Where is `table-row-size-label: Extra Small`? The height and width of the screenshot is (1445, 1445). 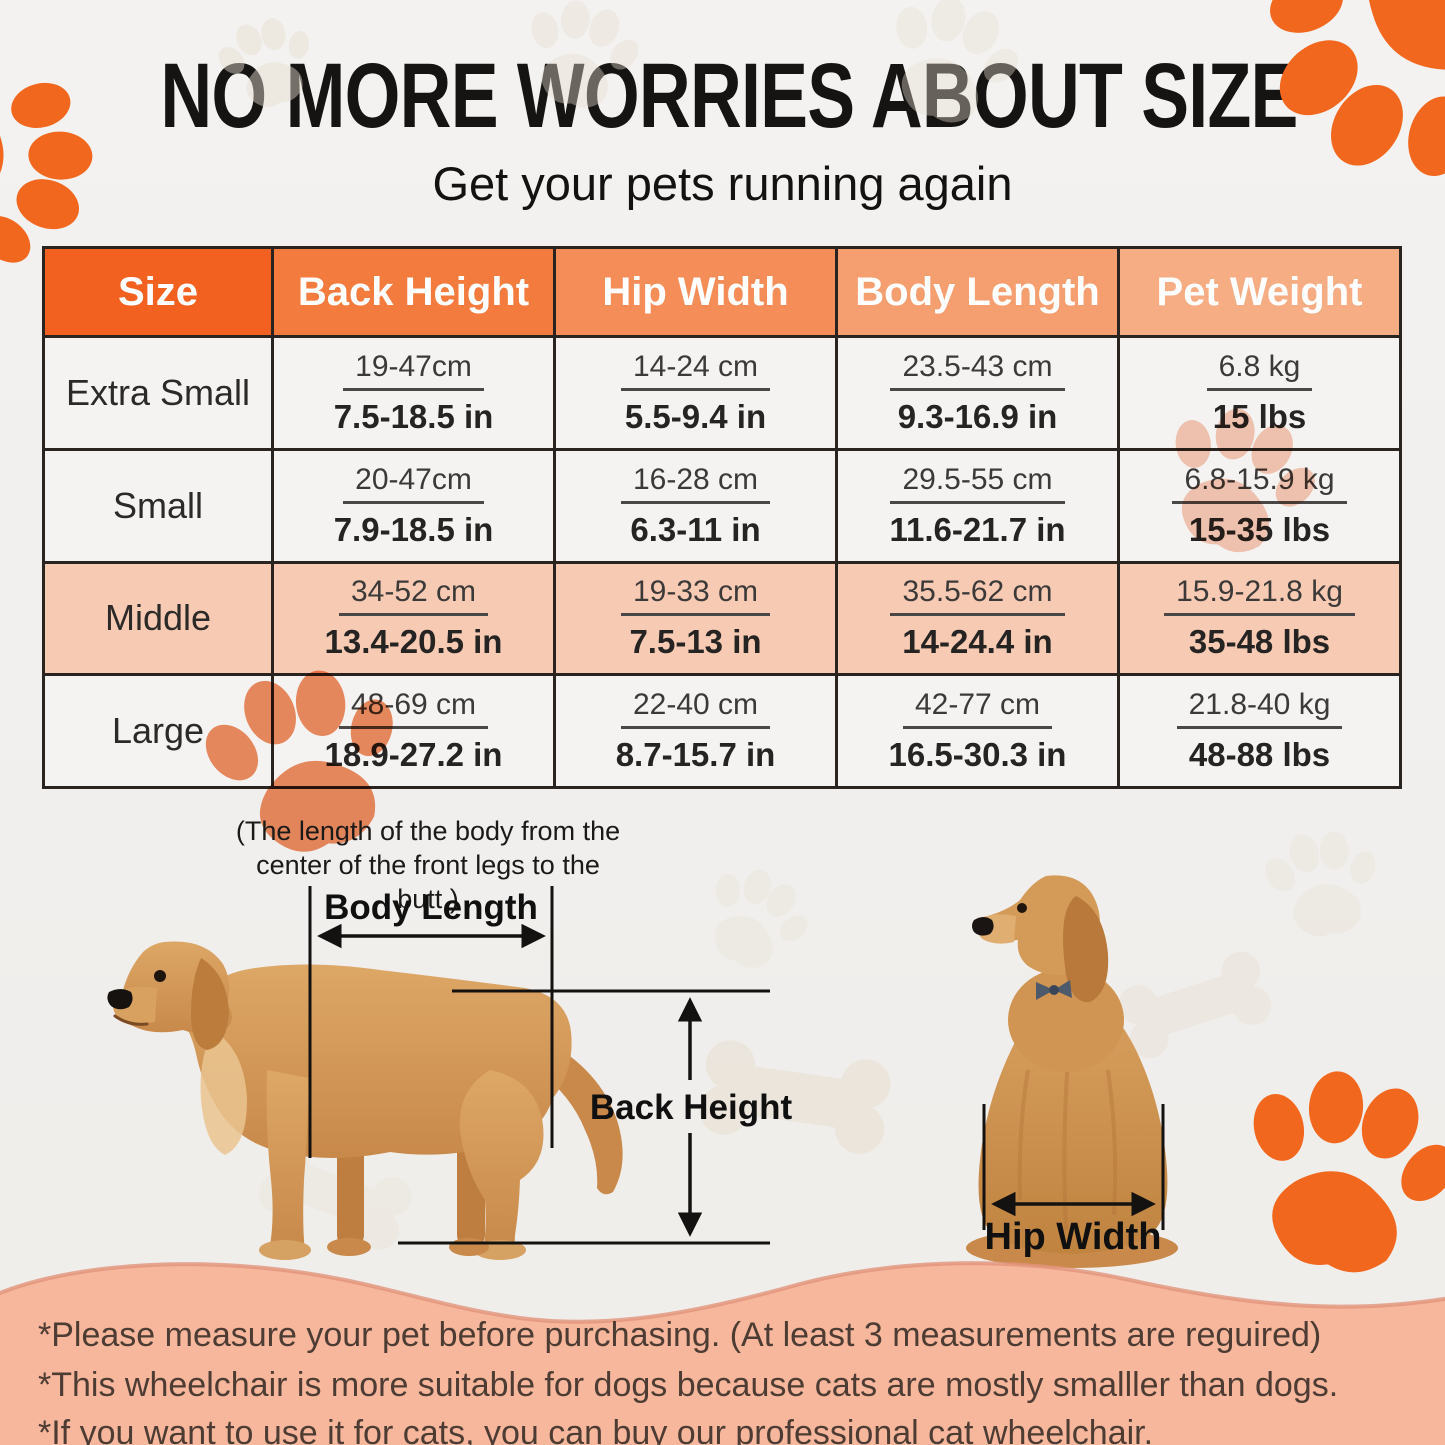 table-row-size-label: Extra Small is located at coordinates (158, 393).